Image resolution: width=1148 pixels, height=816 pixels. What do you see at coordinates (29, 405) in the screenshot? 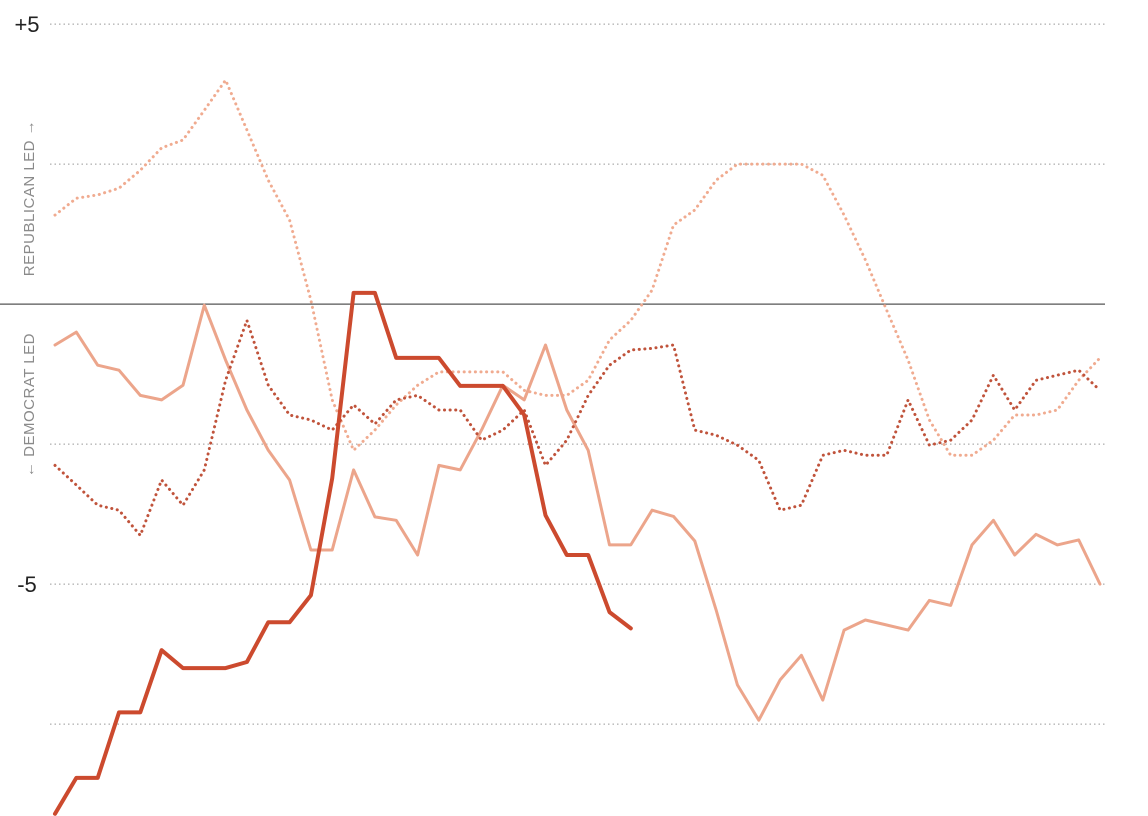
I see `democrat-led-label: ← DEMOCRAT LED` at bounding box center [29, 405].